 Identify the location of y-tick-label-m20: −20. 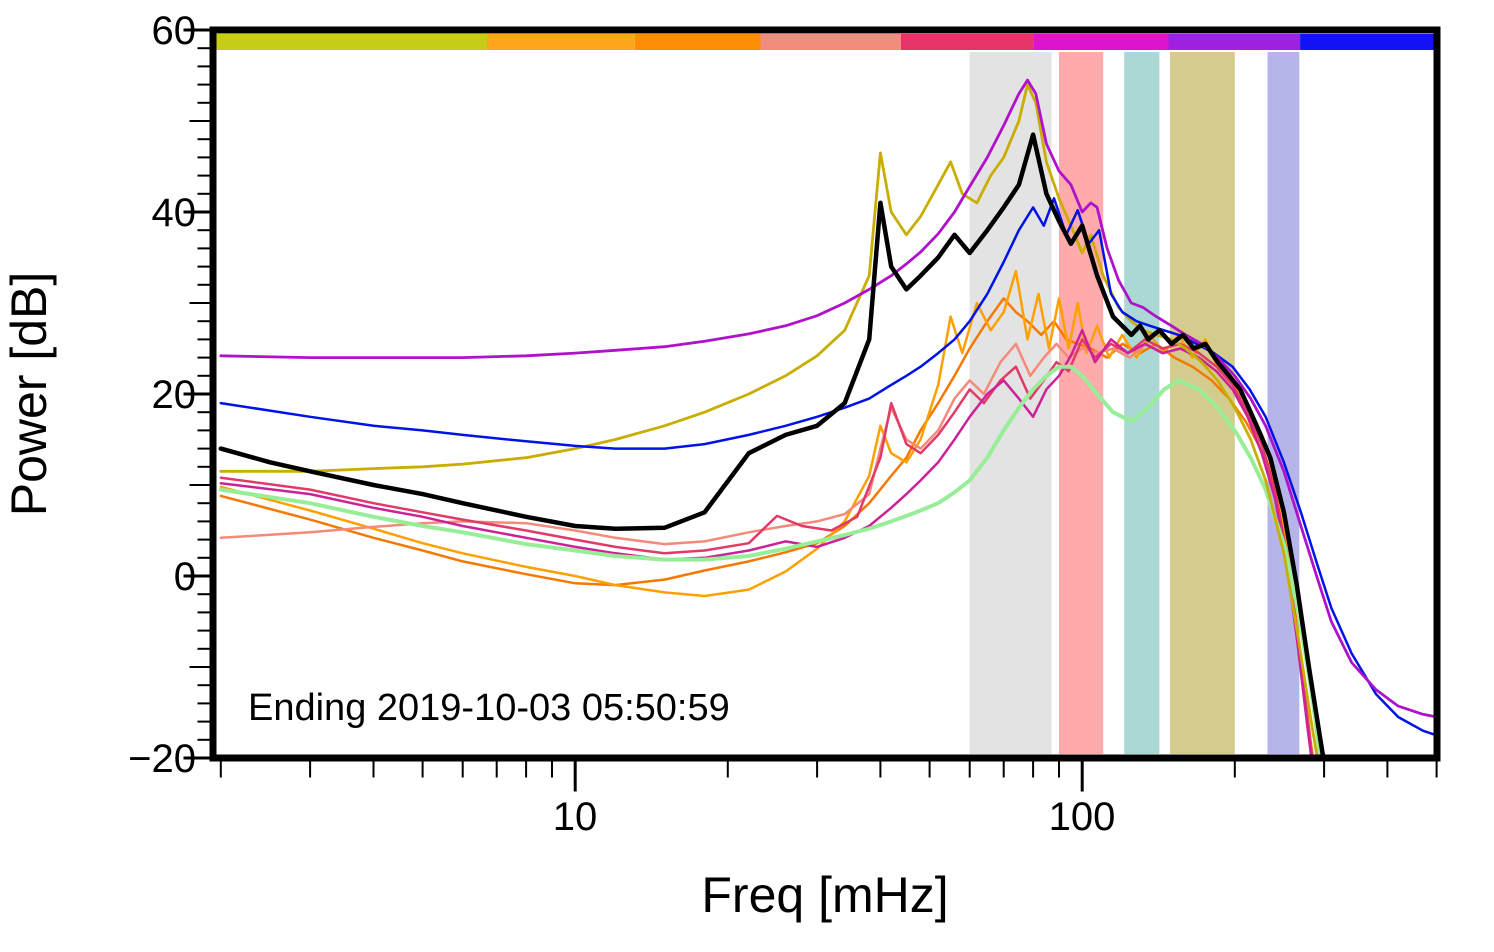
(162, 759).